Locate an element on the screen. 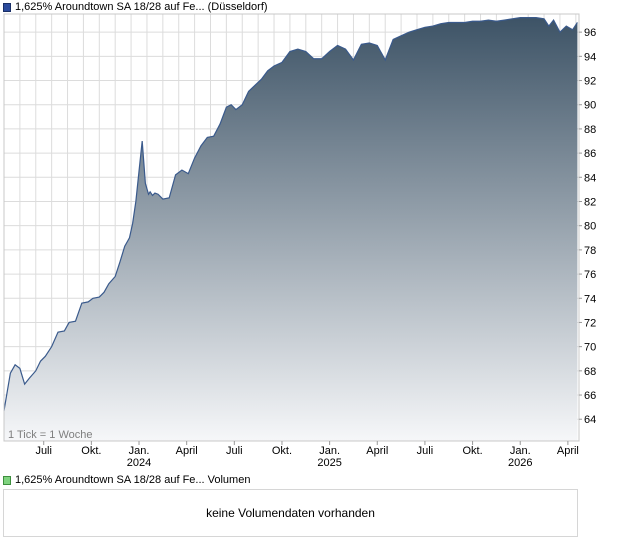 Image resolution: width=620 pixels, height=546 pixels. price-series-swatch is located at coordinates (7, 7).